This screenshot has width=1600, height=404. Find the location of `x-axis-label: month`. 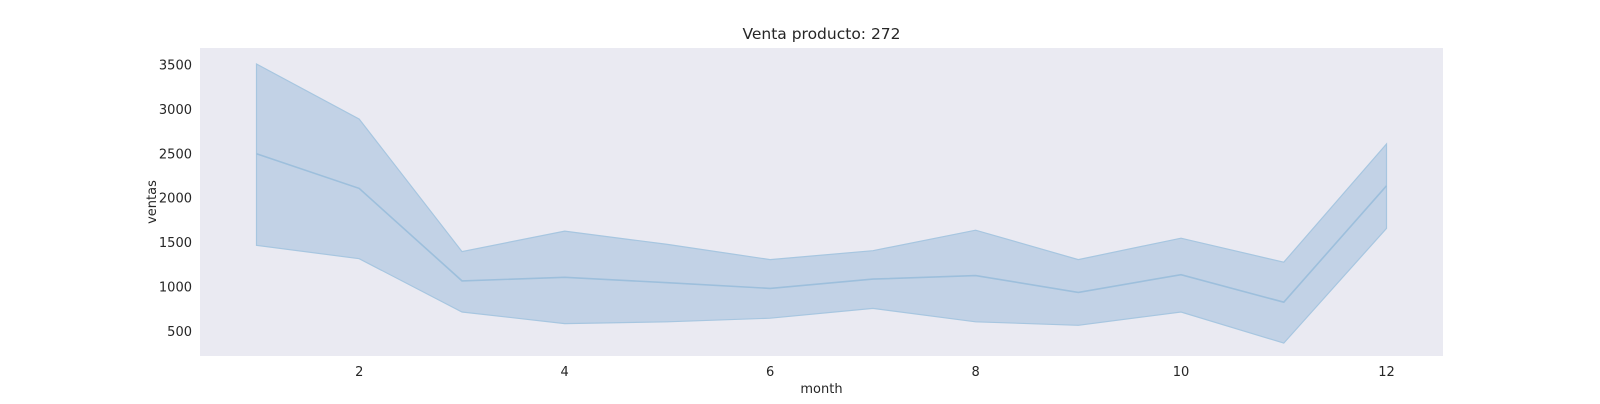

x-axis-label: month is located at coordinates (821, 389).